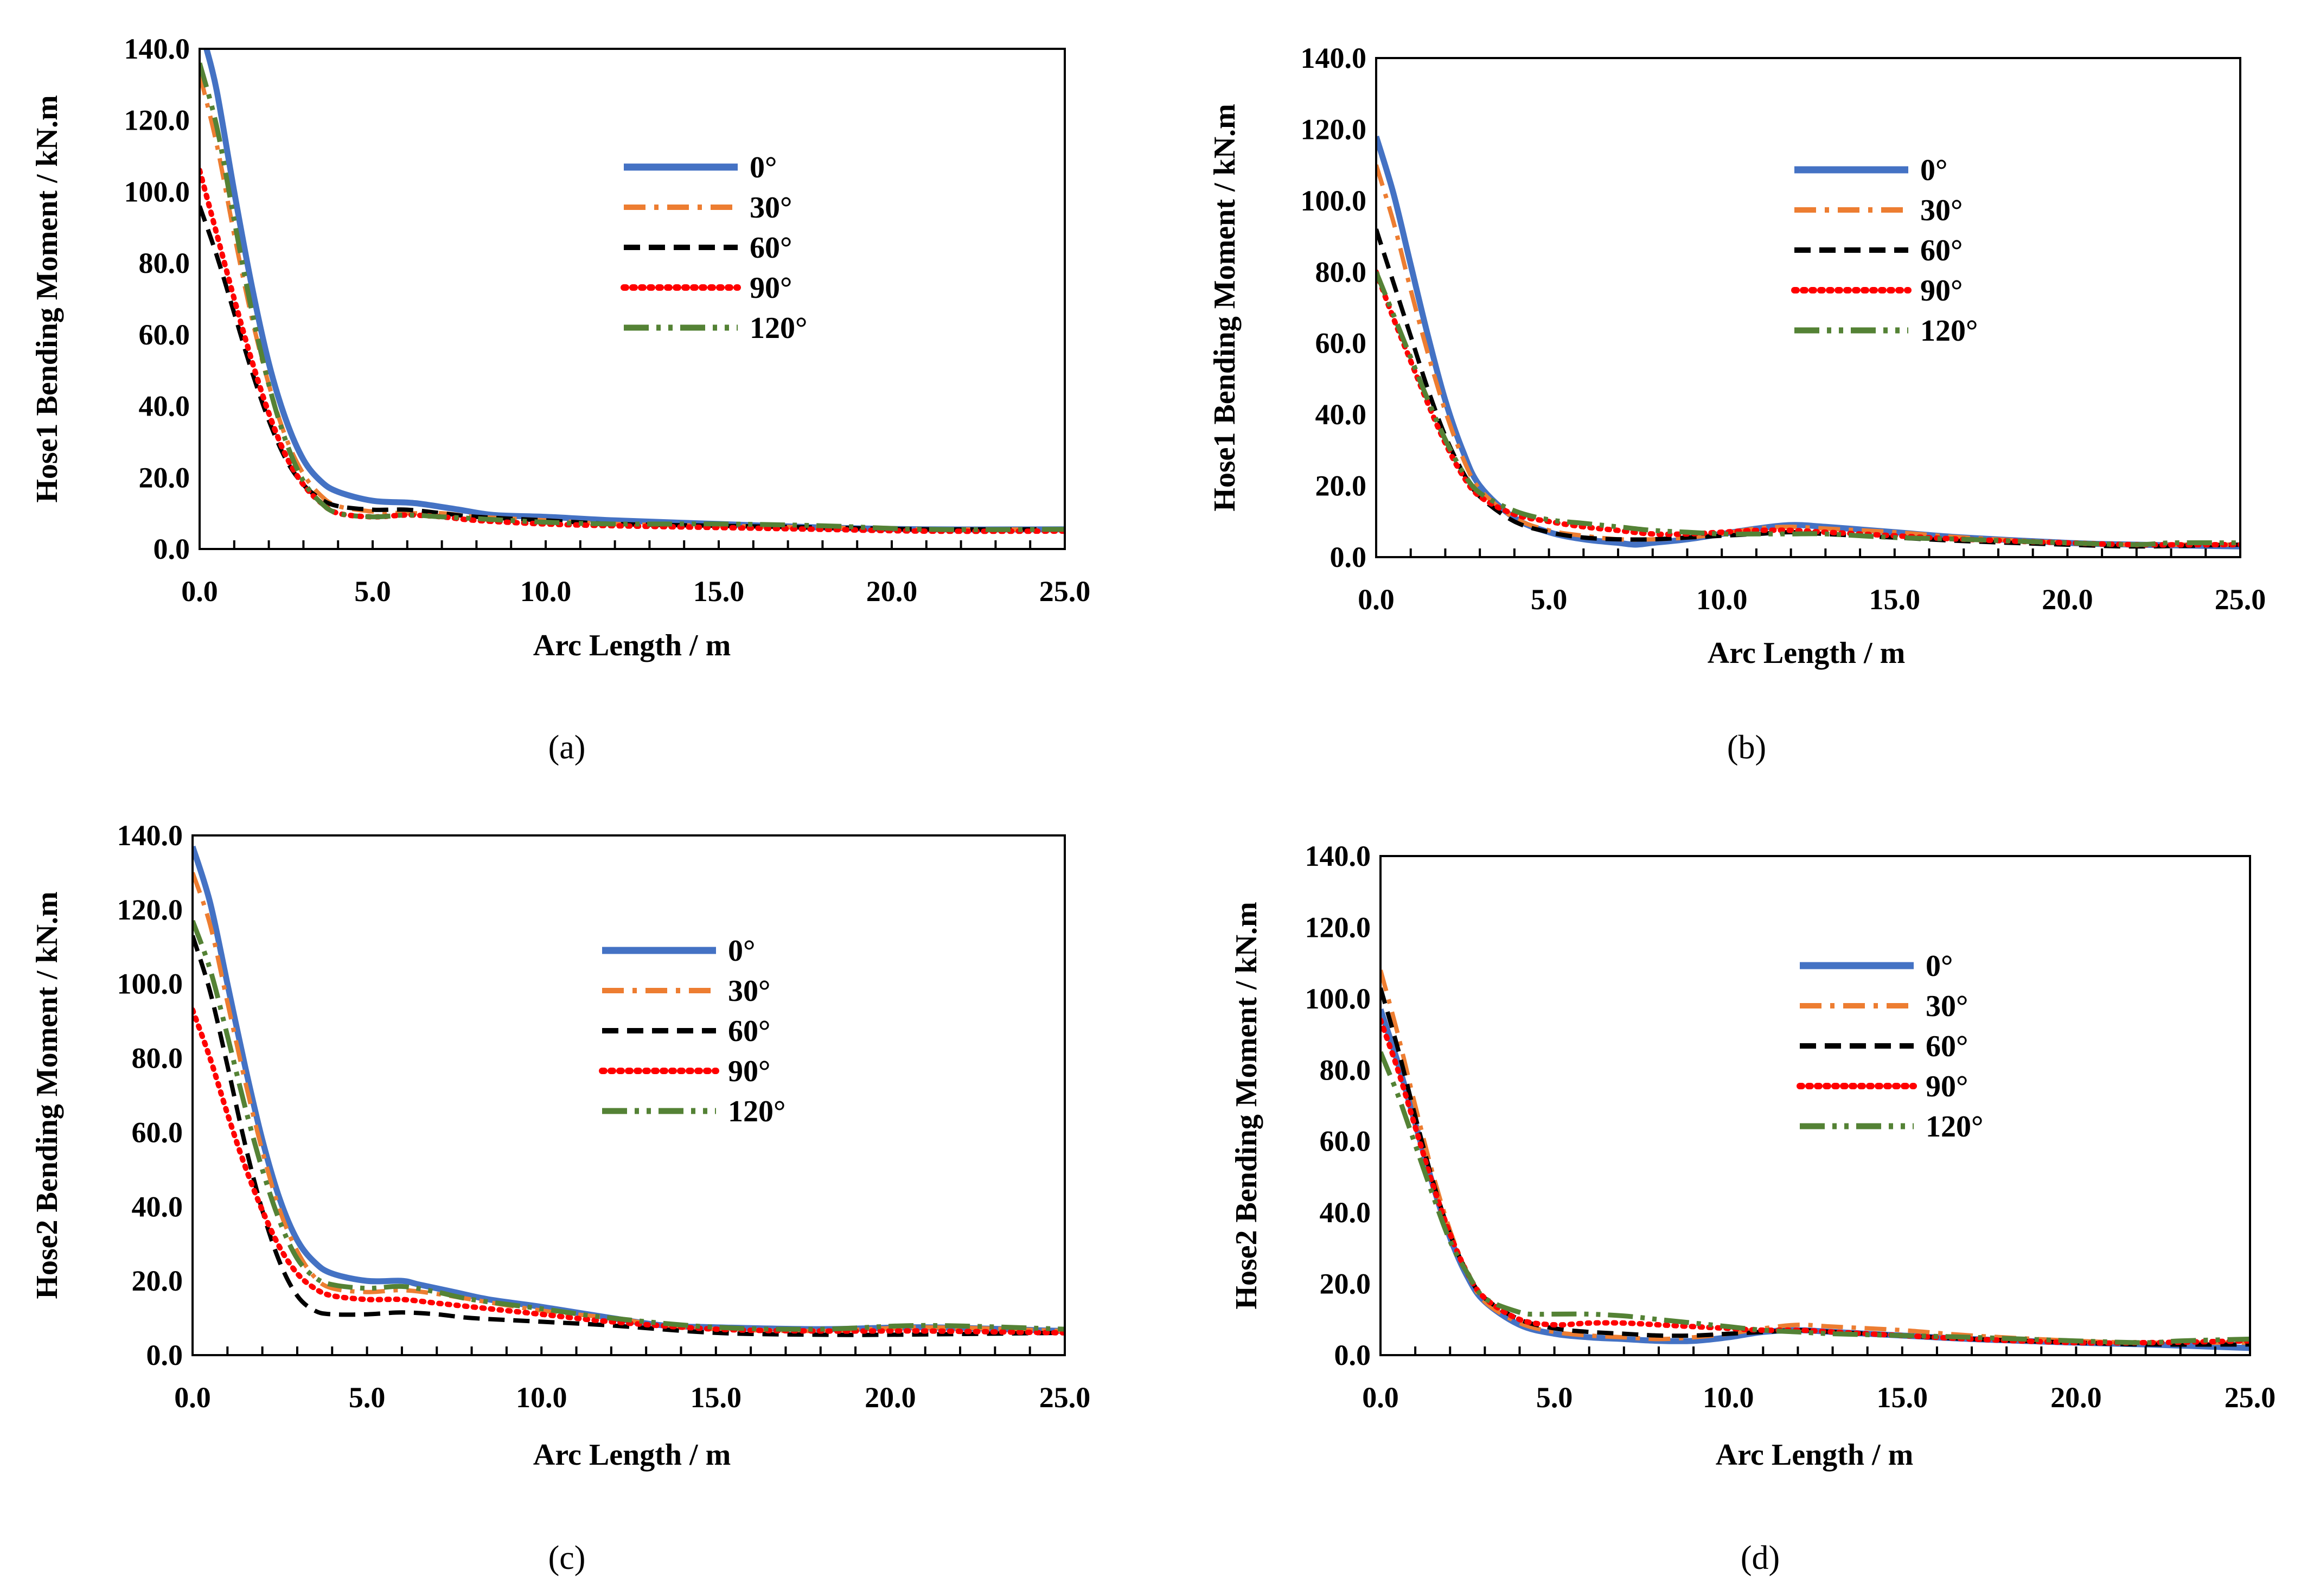 Image resolution: width=2301 pixels, height=1596 pixels. Describe the element at coordinates (1760, 1558) in the screenshot. I see `panel-caption: (d)` at that location.